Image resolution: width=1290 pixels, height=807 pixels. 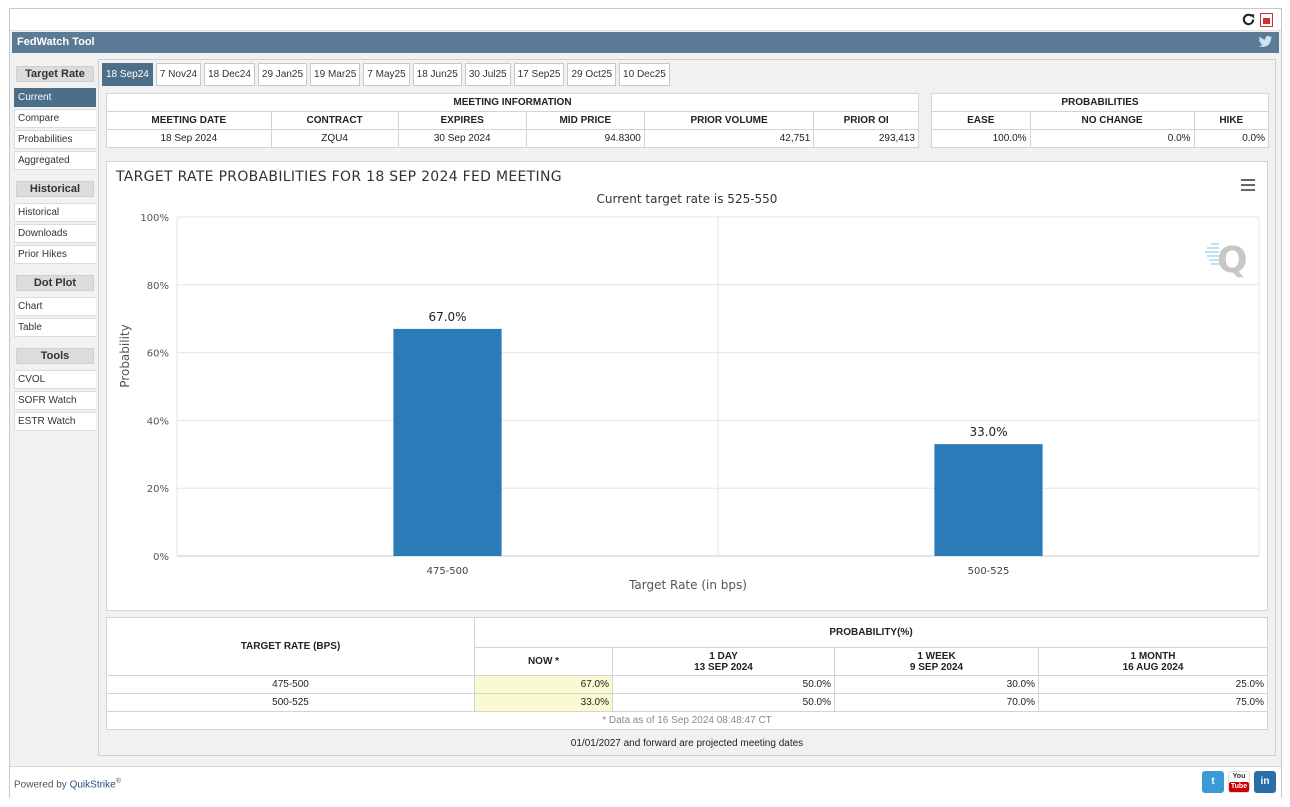 What do you see at coordinates (539, 74) in the screenshot?
I see `tab-meeting: 17 Sep25` at bounding box center [539, 74].